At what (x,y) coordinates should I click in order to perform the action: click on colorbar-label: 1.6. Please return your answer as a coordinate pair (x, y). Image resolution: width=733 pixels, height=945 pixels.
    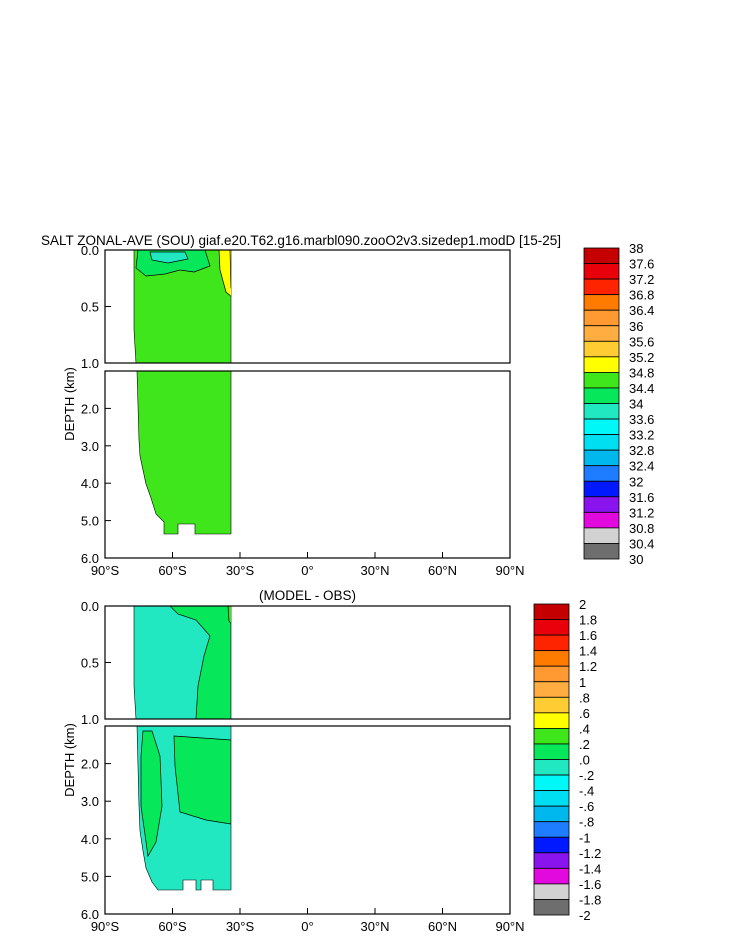
    Looking at the image, I should click on (588, 635).